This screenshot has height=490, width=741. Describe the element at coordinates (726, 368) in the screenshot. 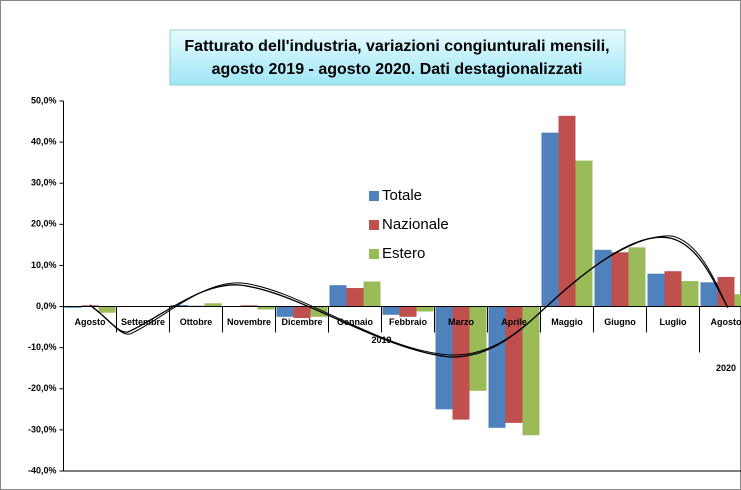

I see `x-group-label: 2020` at that location.